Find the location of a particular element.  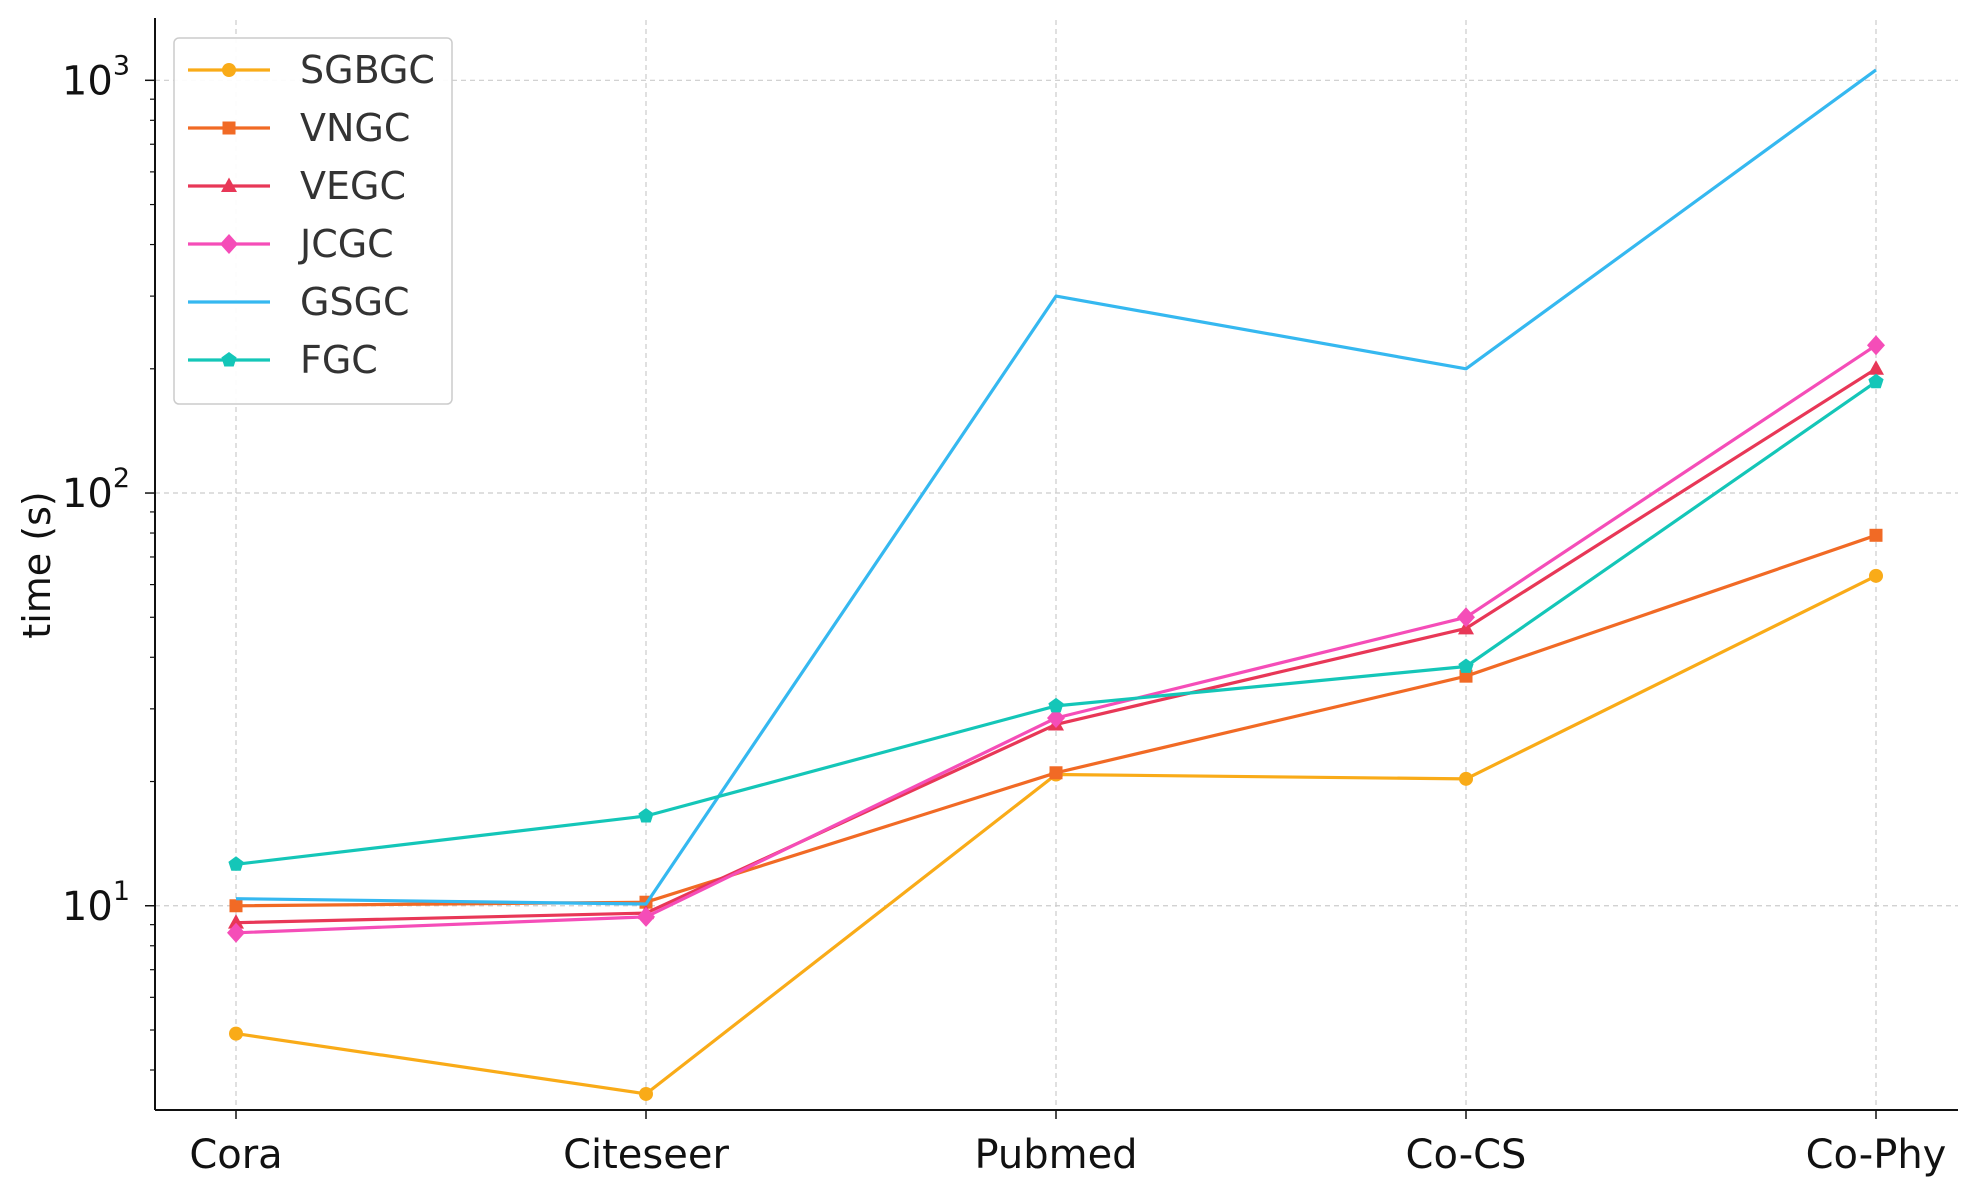

legend-item-sgbgc: SGBGC is located at coordinates (311, 70).